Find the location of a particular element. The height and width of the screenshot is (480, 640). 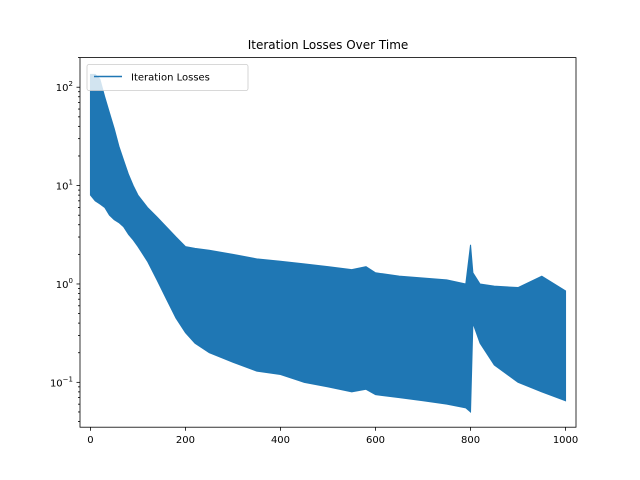

y-tick-label: 10⁻¹ is located at coordinates (61, 382).